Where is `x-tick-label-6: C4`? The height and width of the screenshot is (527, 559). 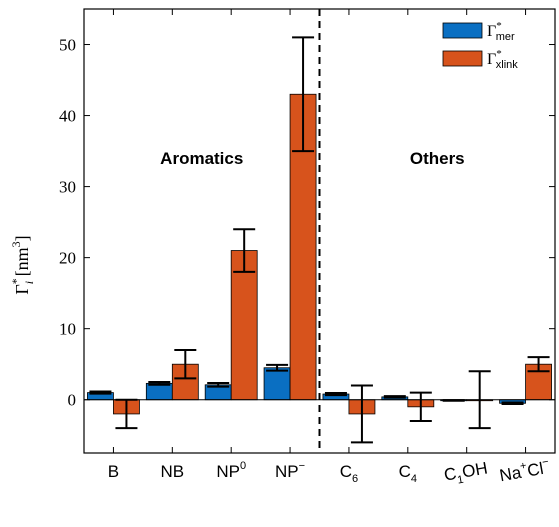 x-tick-label-6: C4 is located at coordinates (408, 473).